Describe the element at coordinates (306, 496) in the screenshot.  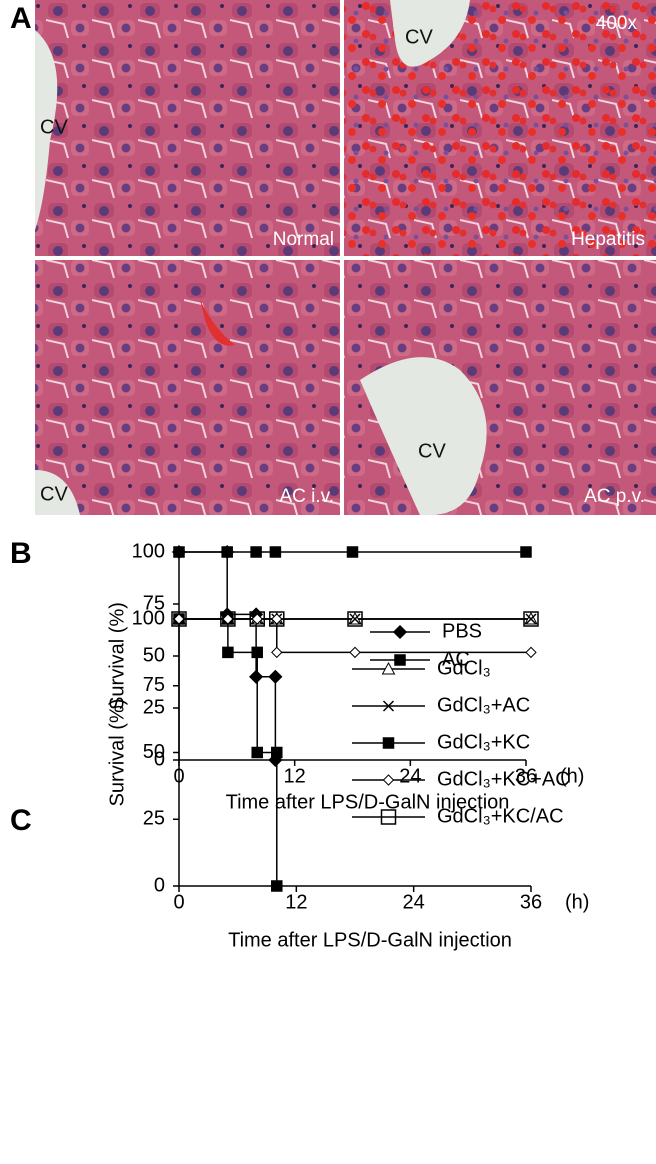
I see `image-title: AC i.v.` at that location.